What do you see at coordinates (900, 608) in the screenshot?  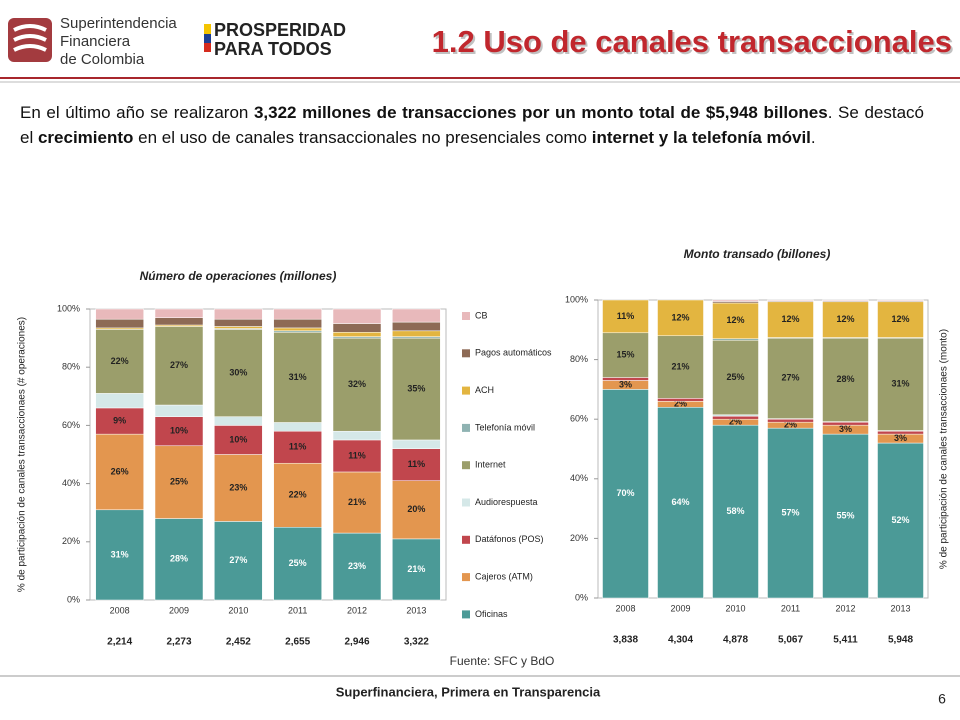 I see `x-tick-label: 2013` at bounding box center [900, 608].